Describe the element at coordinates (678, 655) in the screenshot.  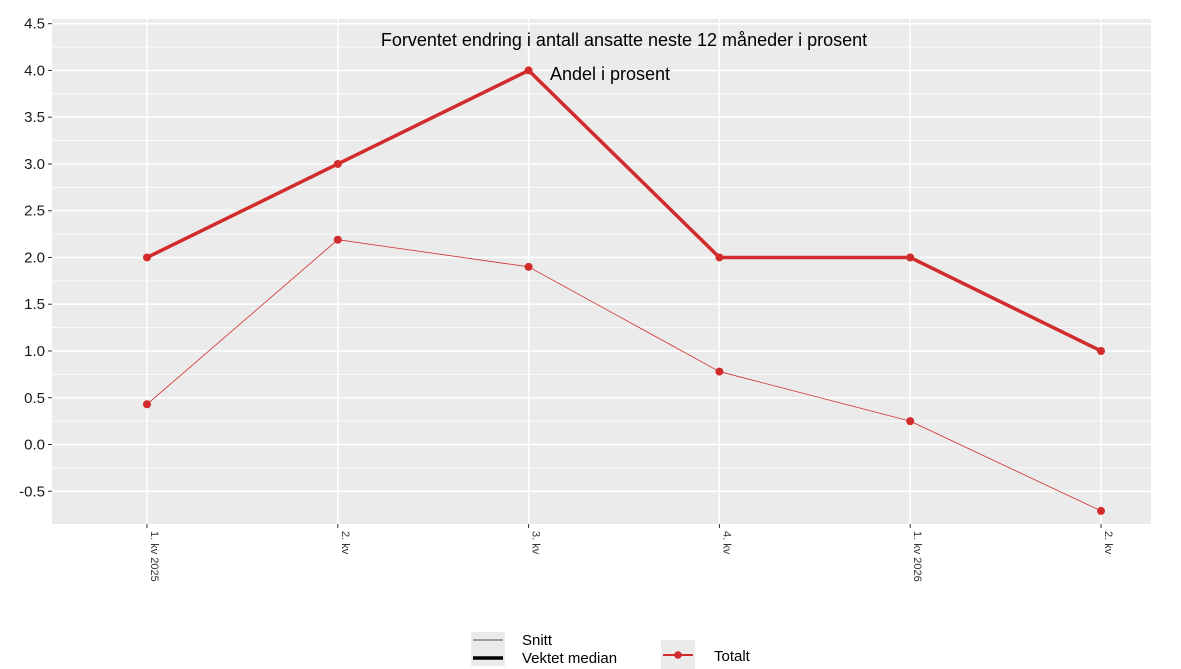
I see `legend-key-totalt-point` at that location.